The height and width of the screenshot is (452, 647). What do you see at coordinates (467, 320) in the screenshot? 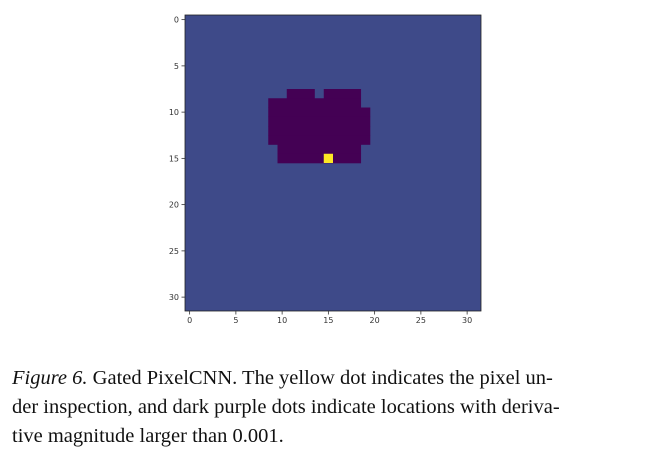
I see `x-tick-label: 30` at bounding box center [467, 320].